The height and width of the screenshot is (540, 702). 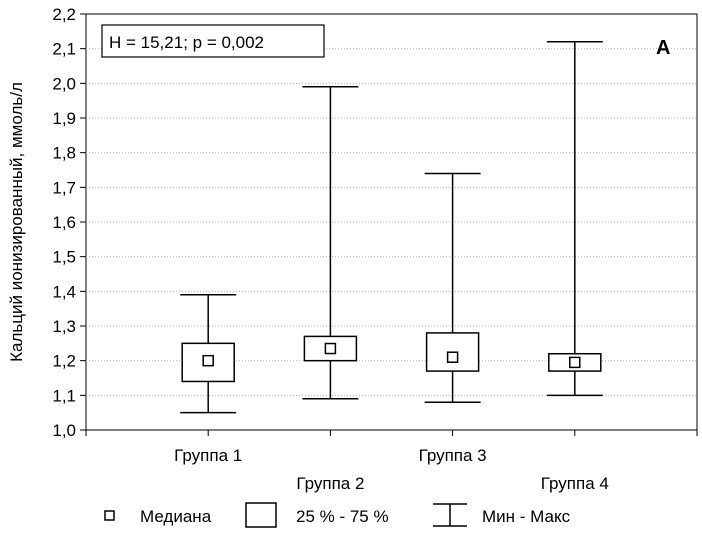 What do you see at coordinates (391, 461) in the screenshot?
I see `x-axis: Группа 1 Группа 2 Группа 3 Группа 4` at bounding box center [391, 461].